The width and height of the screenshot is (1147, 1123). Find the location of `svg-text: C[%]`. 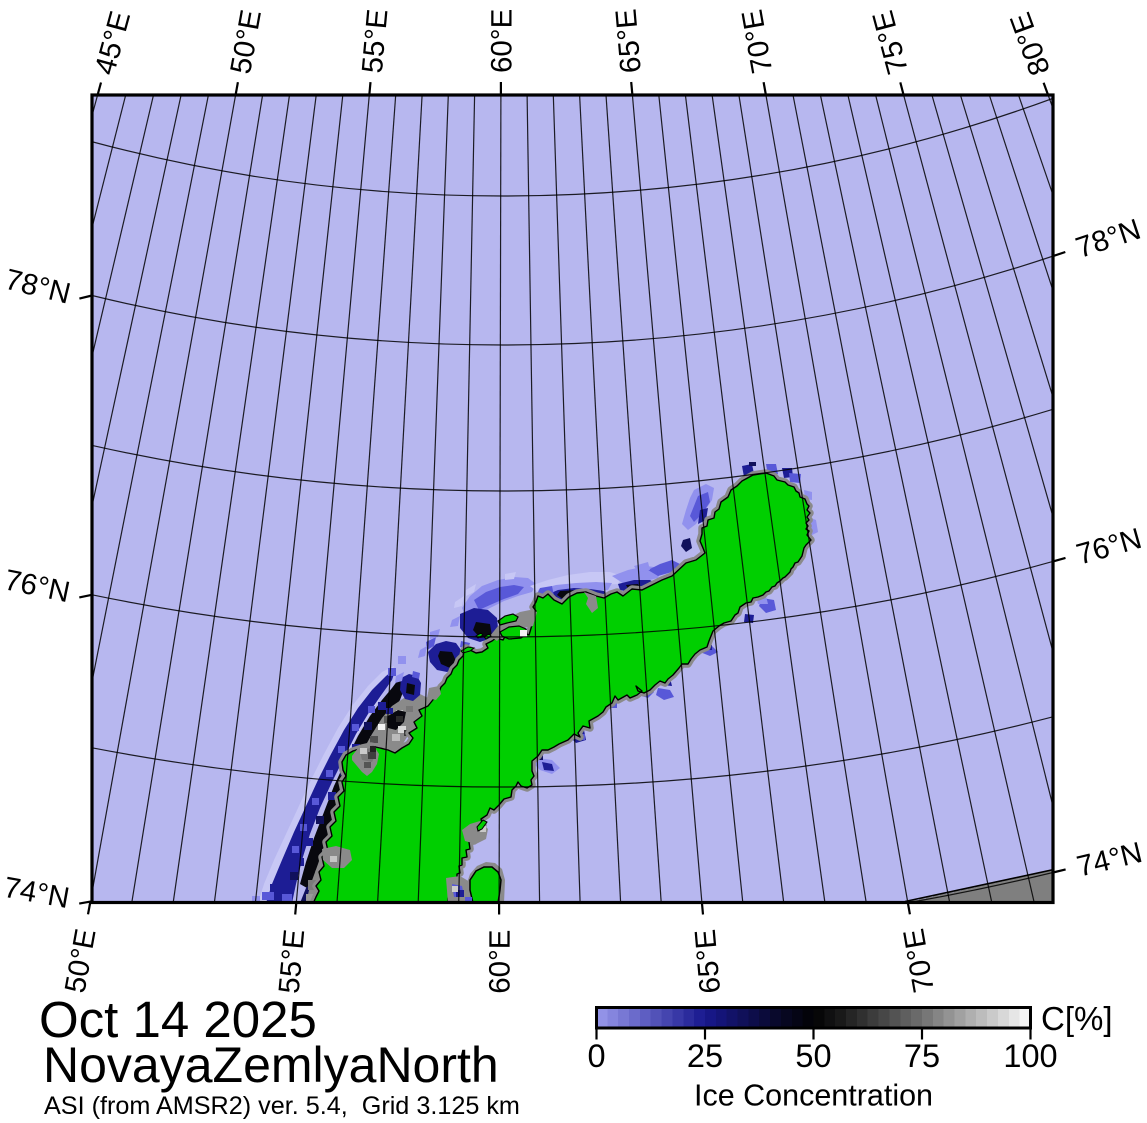

svg-text: C[%] is located at coordinates (1077, 1018).